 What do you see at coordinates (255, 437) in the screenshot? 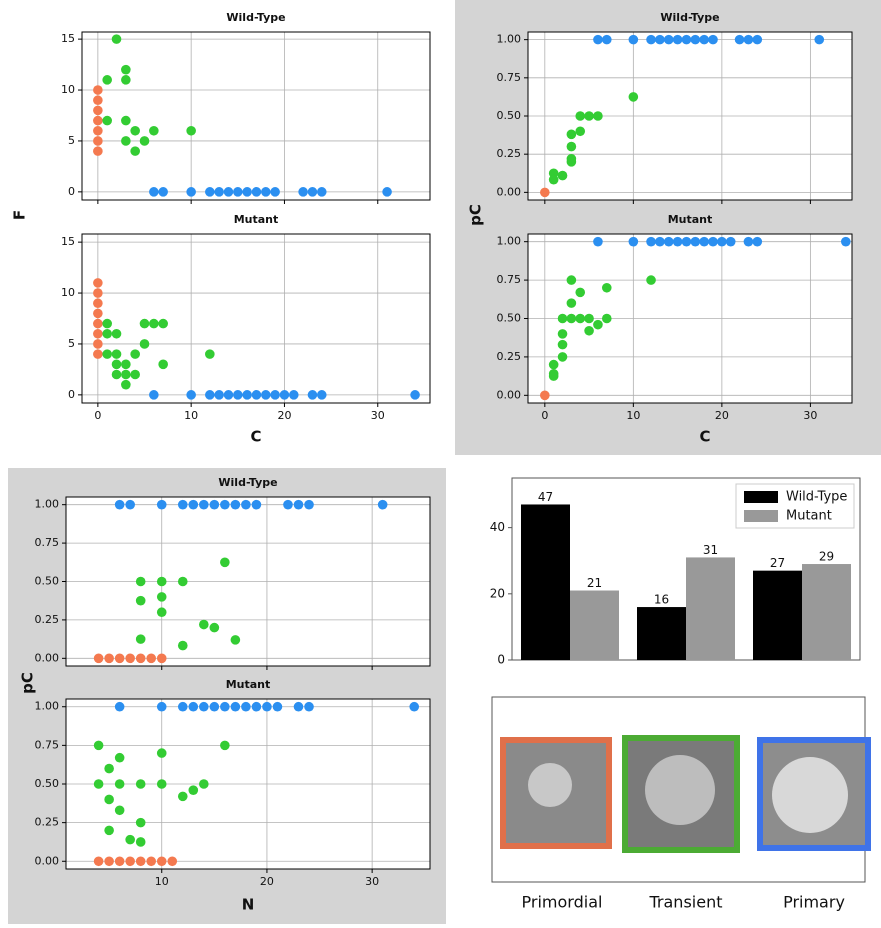
I see `x-axis-label: C` at bounding box center [255, 437].